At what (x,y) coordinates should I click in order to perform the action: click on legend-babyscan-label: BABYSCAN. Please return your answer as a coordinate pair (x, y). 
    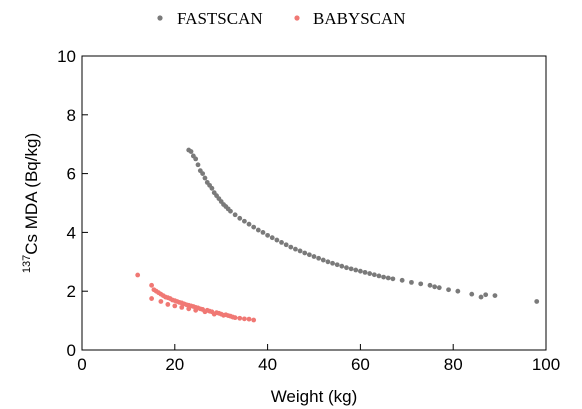
    Looking at the image, I should click on (359, 18).